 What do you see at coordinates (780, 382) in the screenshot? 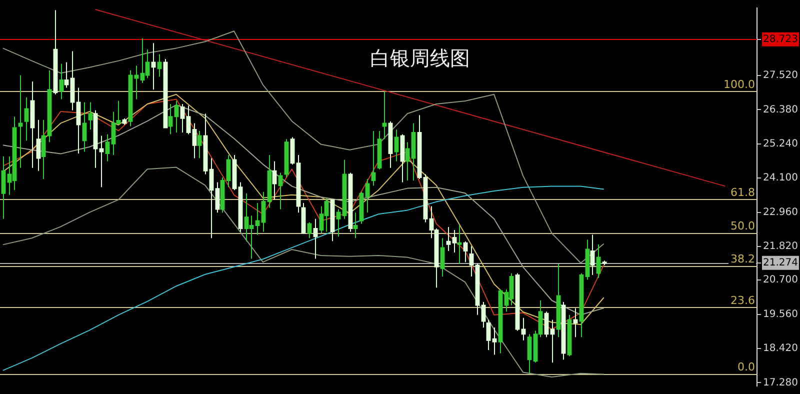
I see `y-tick-label: 17.280` at bounding box center [780, 382].